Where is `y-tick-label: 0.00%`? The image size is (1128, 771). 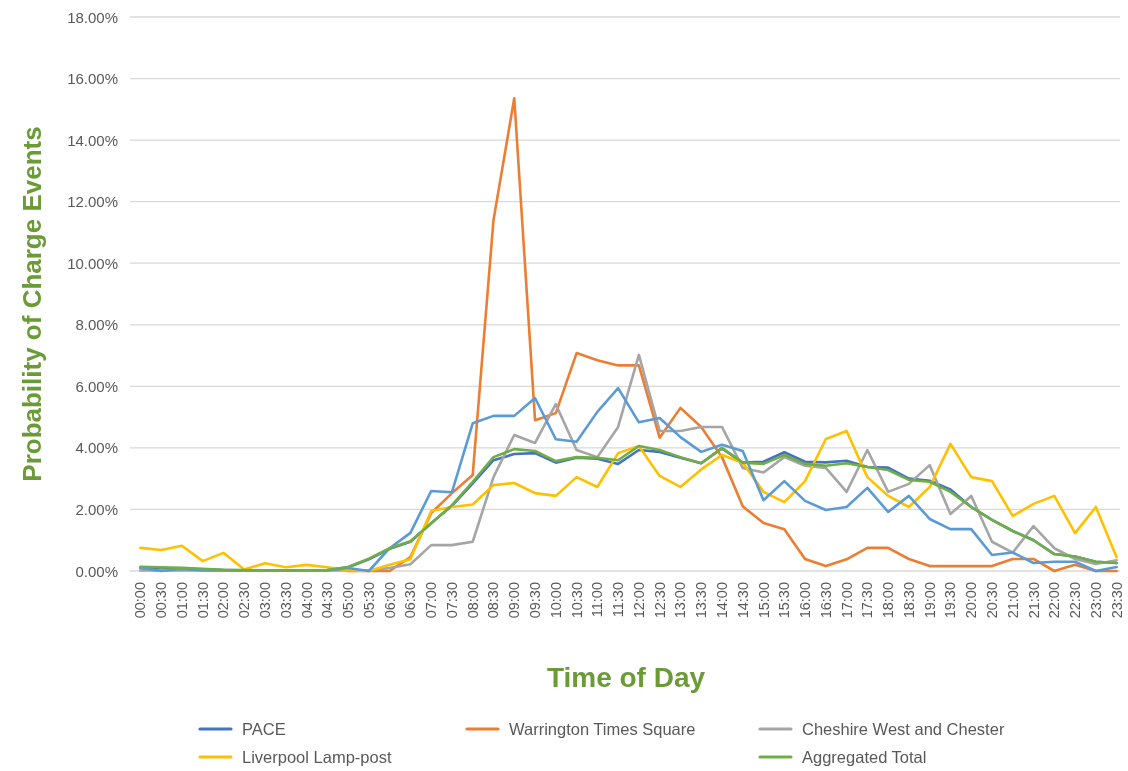 y-tick-label: 0.00% is located at coordinates (96, 571).